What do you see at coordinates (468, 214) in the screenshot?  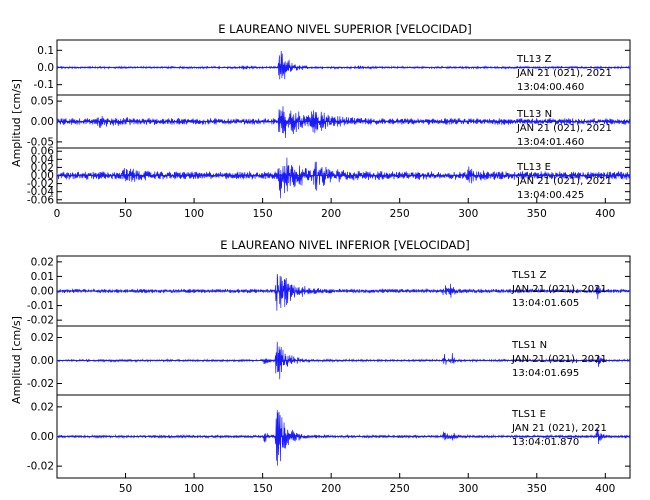 I see `upper-xtick-label: 300` at bounding box center [468, 214].